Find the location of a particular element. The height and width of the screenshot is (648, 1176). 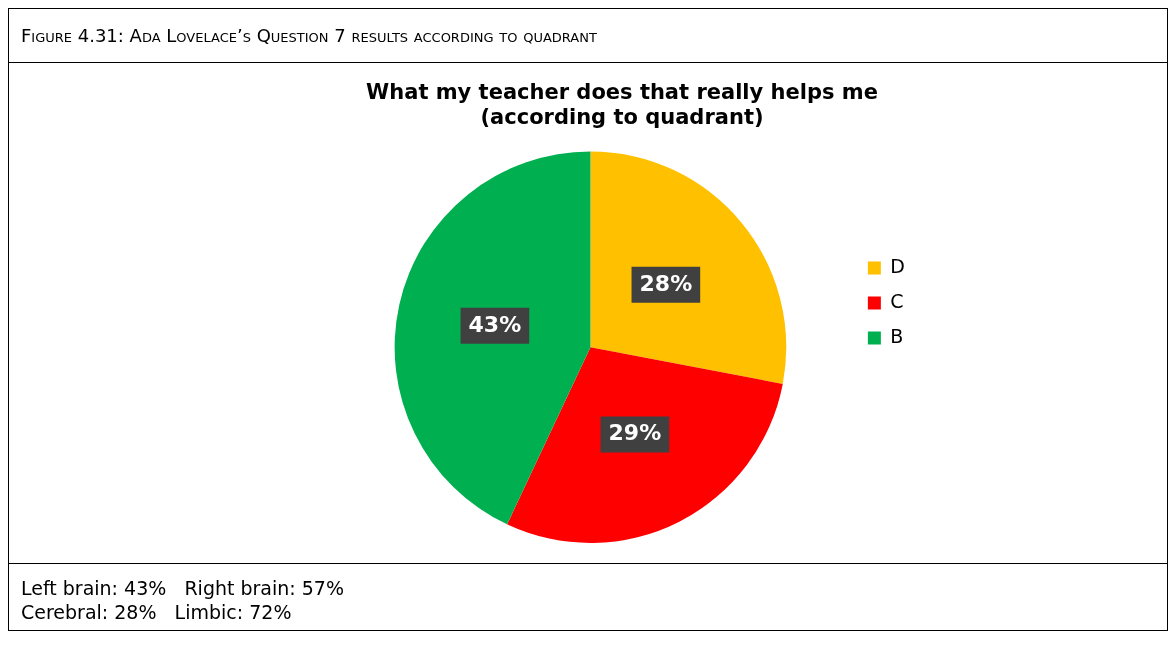

data-label: 29% is located at coordinates (635, 433).